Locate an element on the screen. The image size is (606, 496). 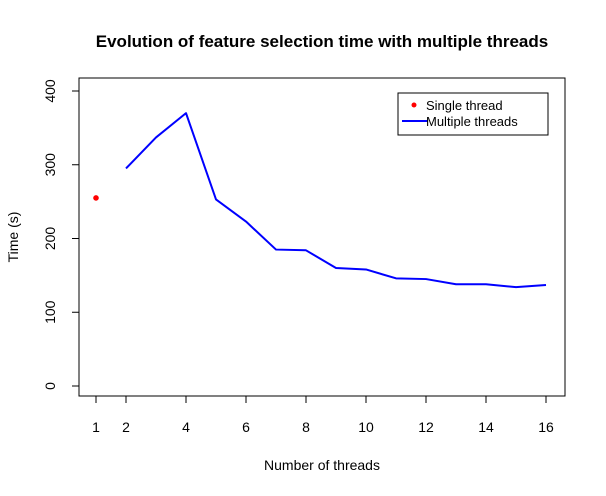
legend: Single thread Multiple threads is located at coordinates (473, 114).